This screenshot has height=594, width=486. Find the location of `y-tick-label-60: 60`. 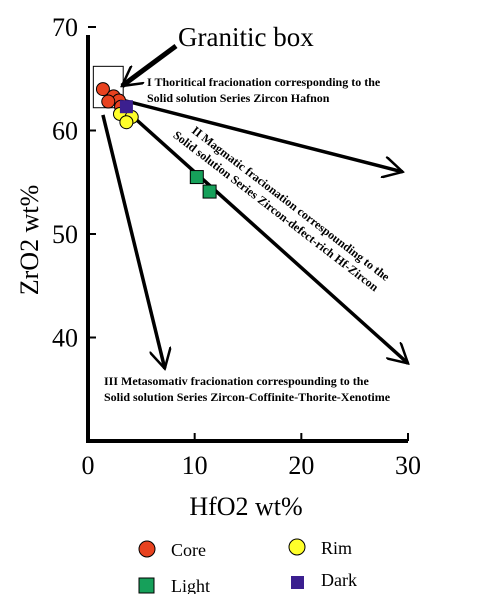

y-tick-label-60: 60 is located at coordinates (65, 131).